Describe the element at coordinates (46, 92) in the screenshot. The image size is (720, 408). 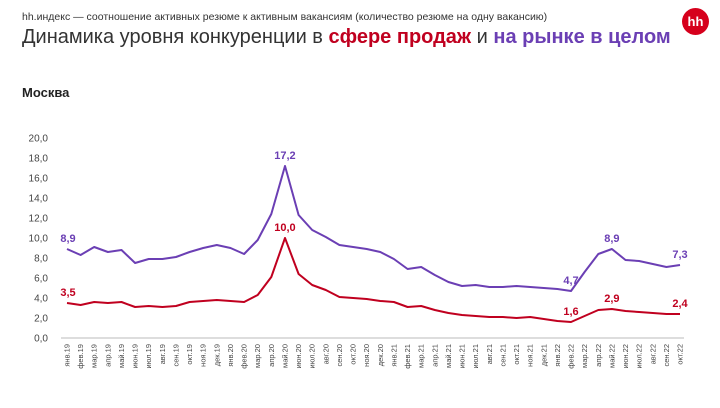
I see `region-label: Москва` at that location.